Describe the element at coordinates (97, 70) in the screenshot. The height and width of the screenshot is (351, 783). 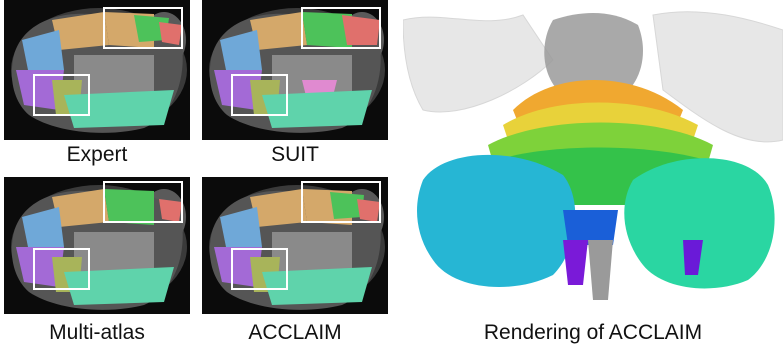
I see `mri-panel-expert` at that location.